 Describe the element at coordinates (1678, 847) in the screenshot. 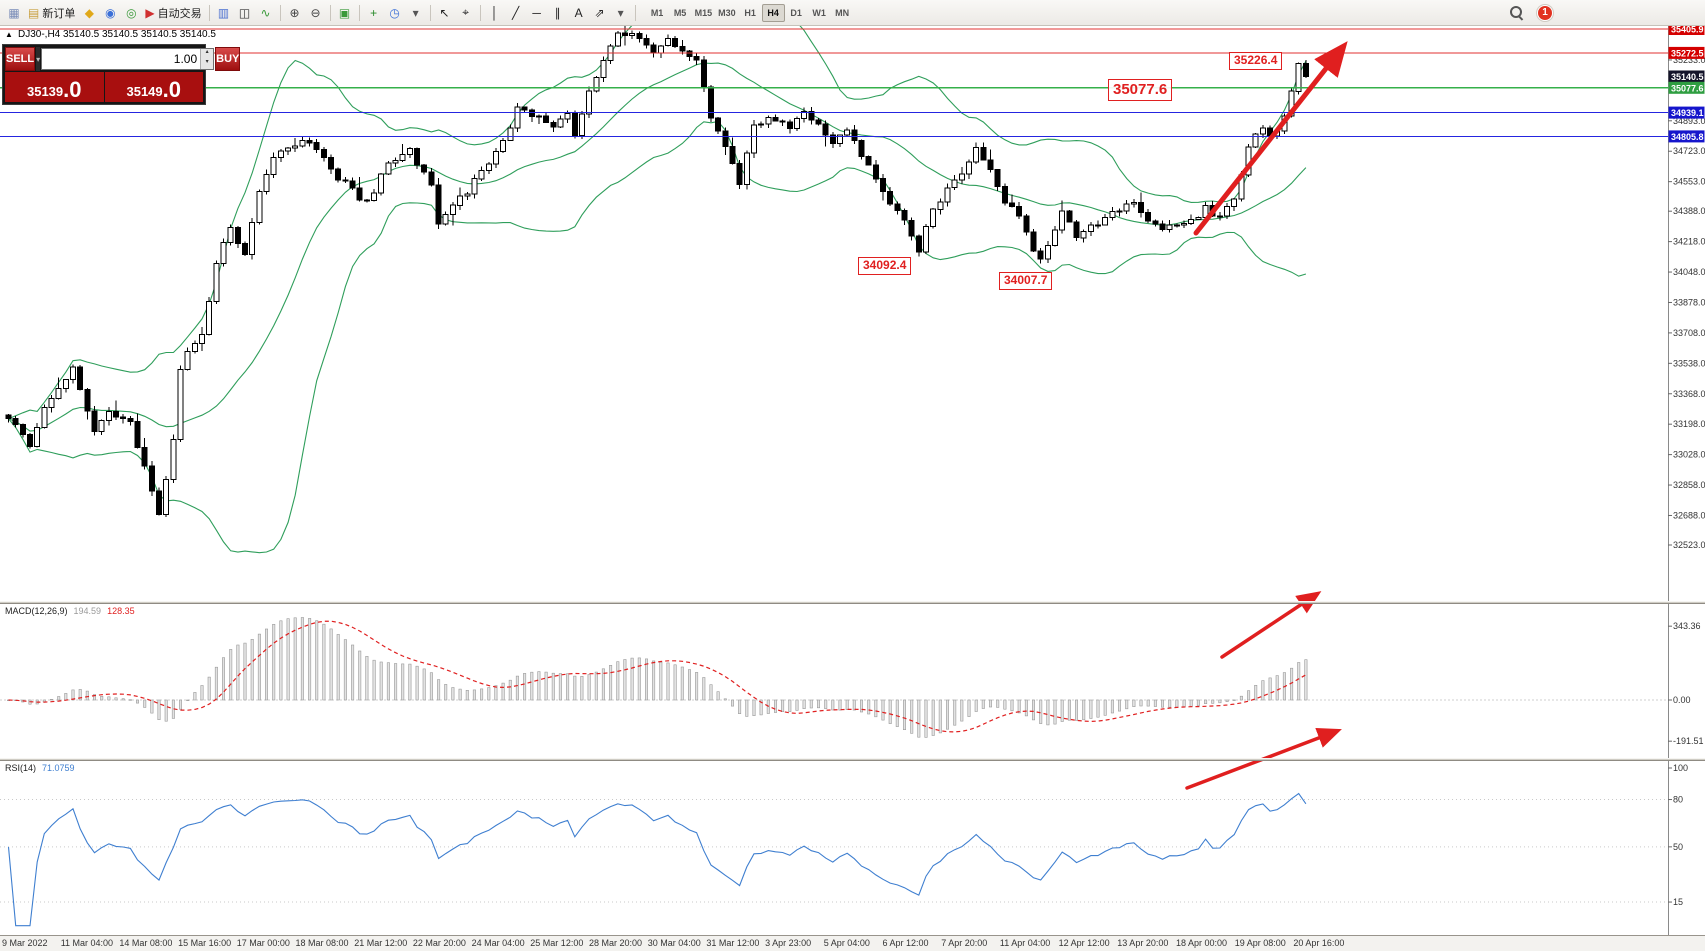

I see `svg-text: 50` at that location.